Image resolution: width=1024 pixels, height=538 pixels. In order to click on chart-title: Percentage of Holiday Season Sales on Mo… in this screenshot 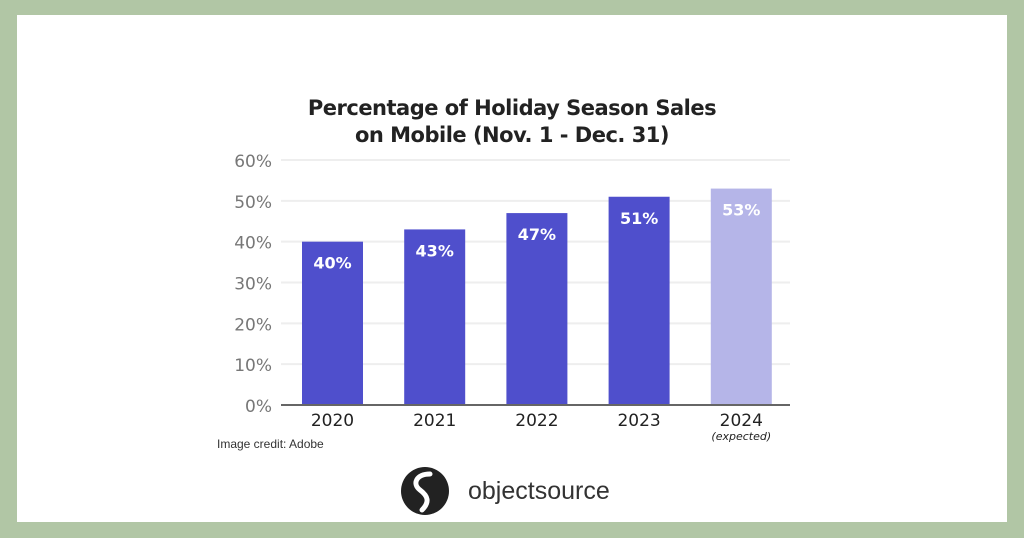, I will do `click(512, 122)`.